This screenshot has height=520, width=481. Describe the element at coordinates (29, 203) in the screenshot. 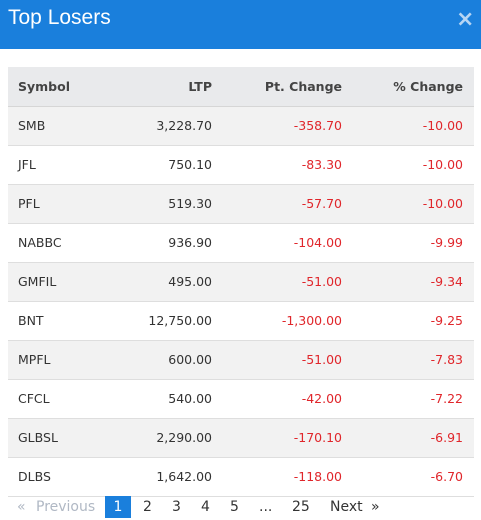

I see `symbol-cell: PFL` at that location.